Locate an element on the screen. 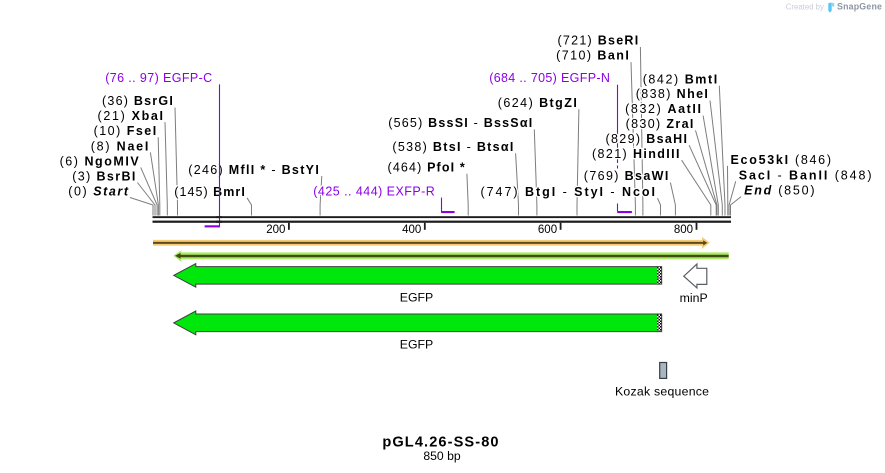 This screenshot has height=473, width=885. svg-text: (6) NgoMIV is located at coordinates (100, 161).